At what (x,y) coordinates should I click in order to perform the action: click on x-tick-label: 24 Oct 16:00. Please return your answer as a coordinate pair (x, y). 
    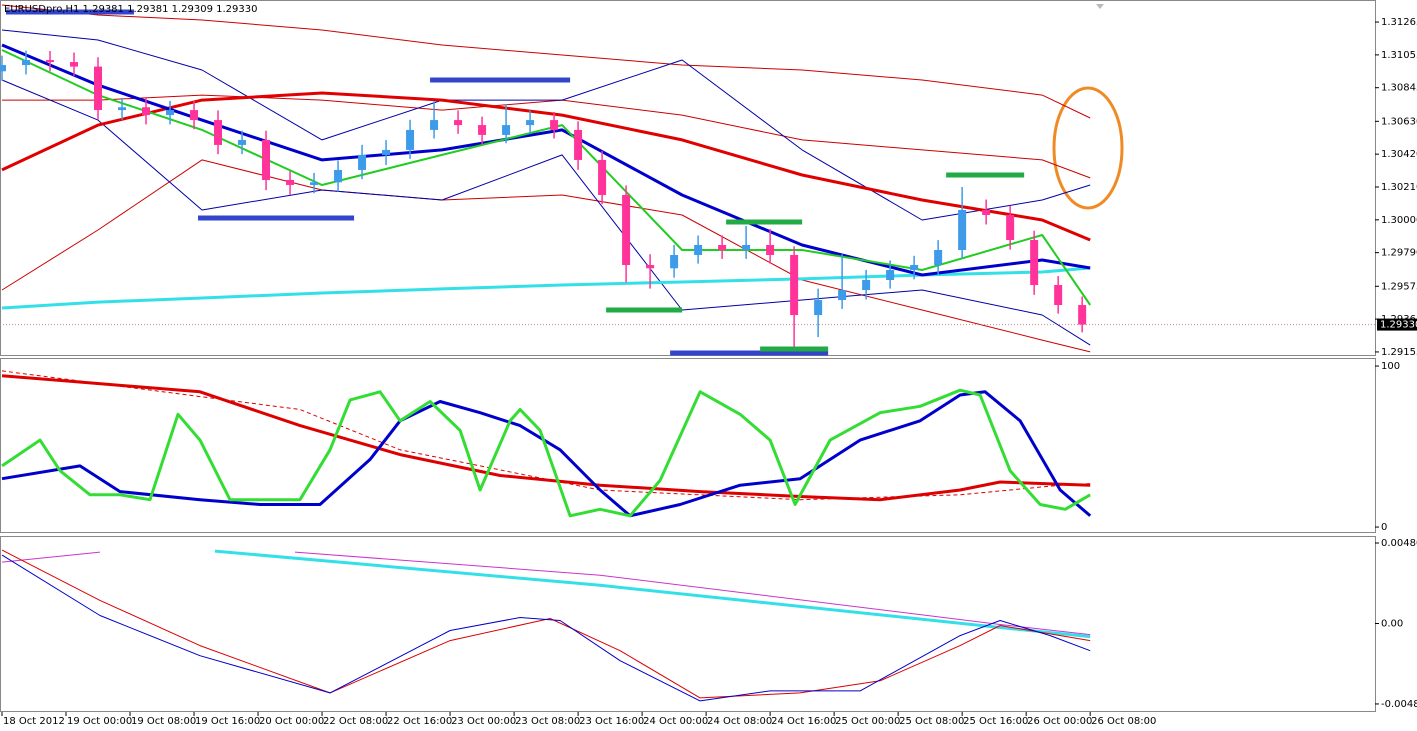
    Looking at the image, I should click on (803, 721).